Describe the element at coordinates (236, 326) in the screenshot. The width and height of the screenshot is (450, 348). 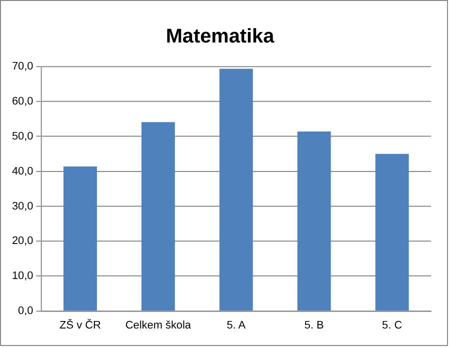
I see `x-tick-label: 5. A` at that location.